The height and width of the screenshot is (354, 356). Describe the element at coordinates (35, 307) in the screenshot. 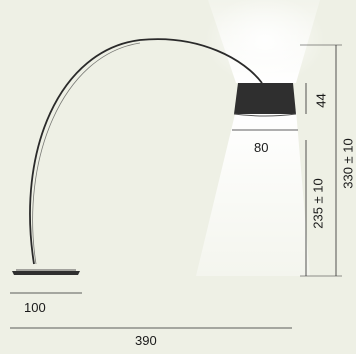

I see `base-width-label: 100` at that location.